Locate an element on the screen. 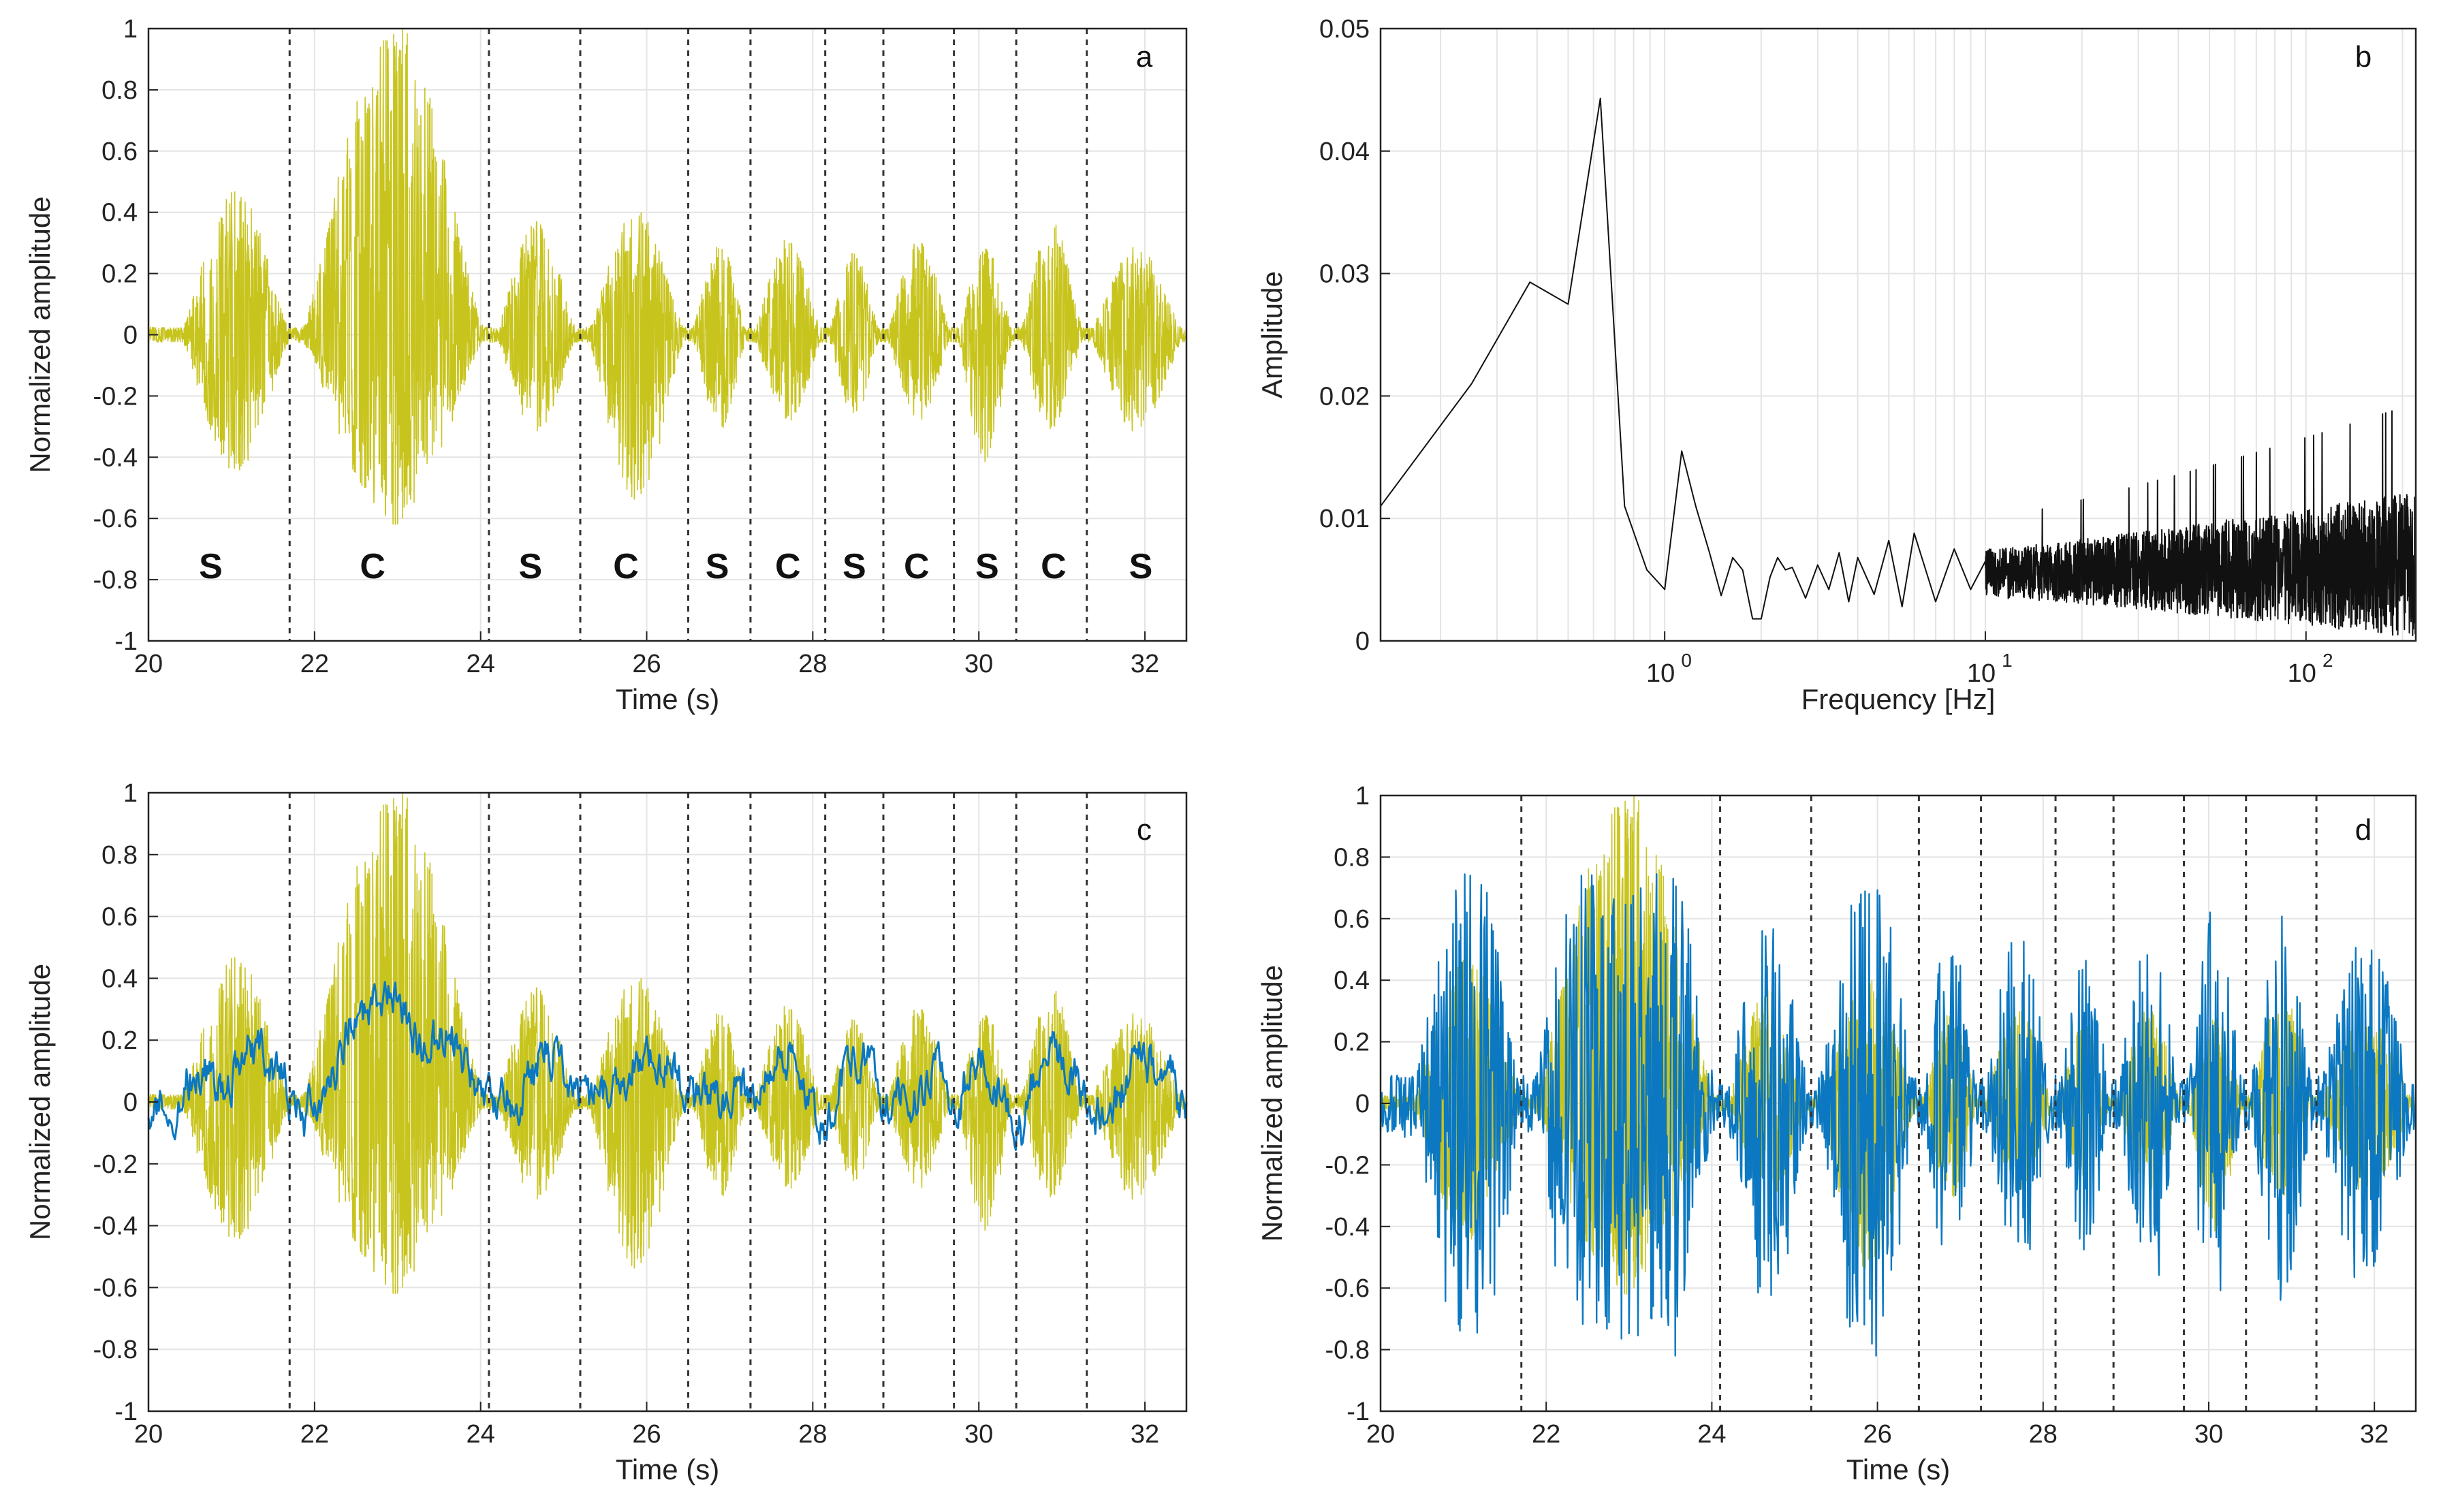 This screenshot has width=2441, height=1512. x-tick-exponent: 2 is located at coordinates (2327, 660).